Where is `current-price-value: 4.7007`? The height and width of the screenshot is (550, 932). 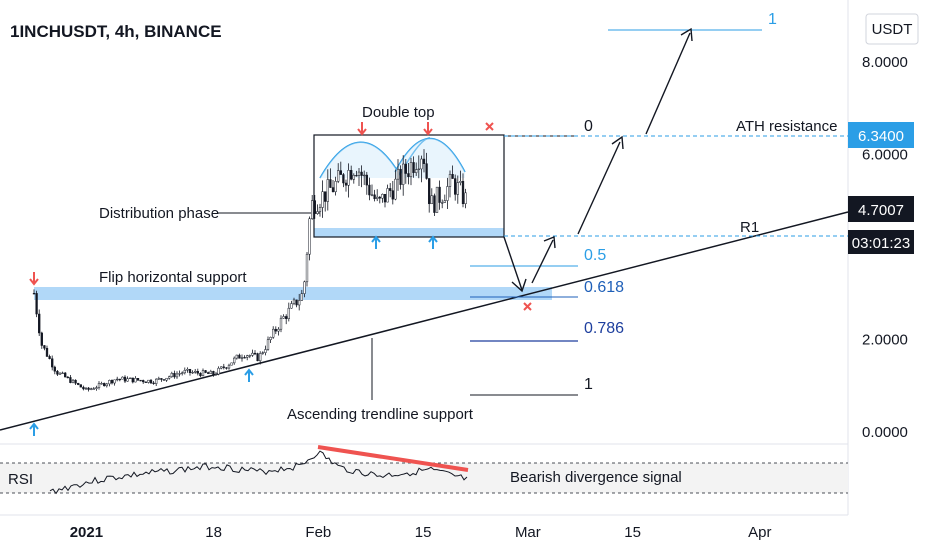
current-price-value: 4.7007 is located at coordinates (881, 210).